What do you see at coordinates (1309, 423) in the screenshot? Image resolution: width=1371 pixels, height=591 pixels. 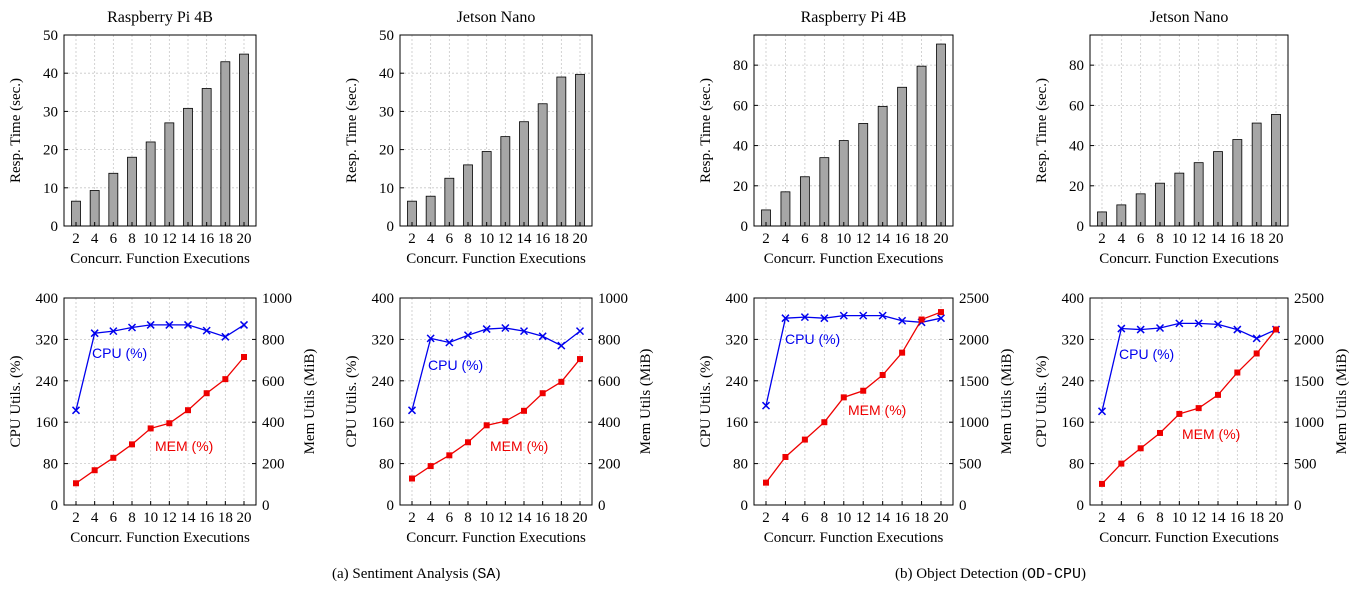 I see `y2-tick-label: 1000` at bounding box center [1309, 423].